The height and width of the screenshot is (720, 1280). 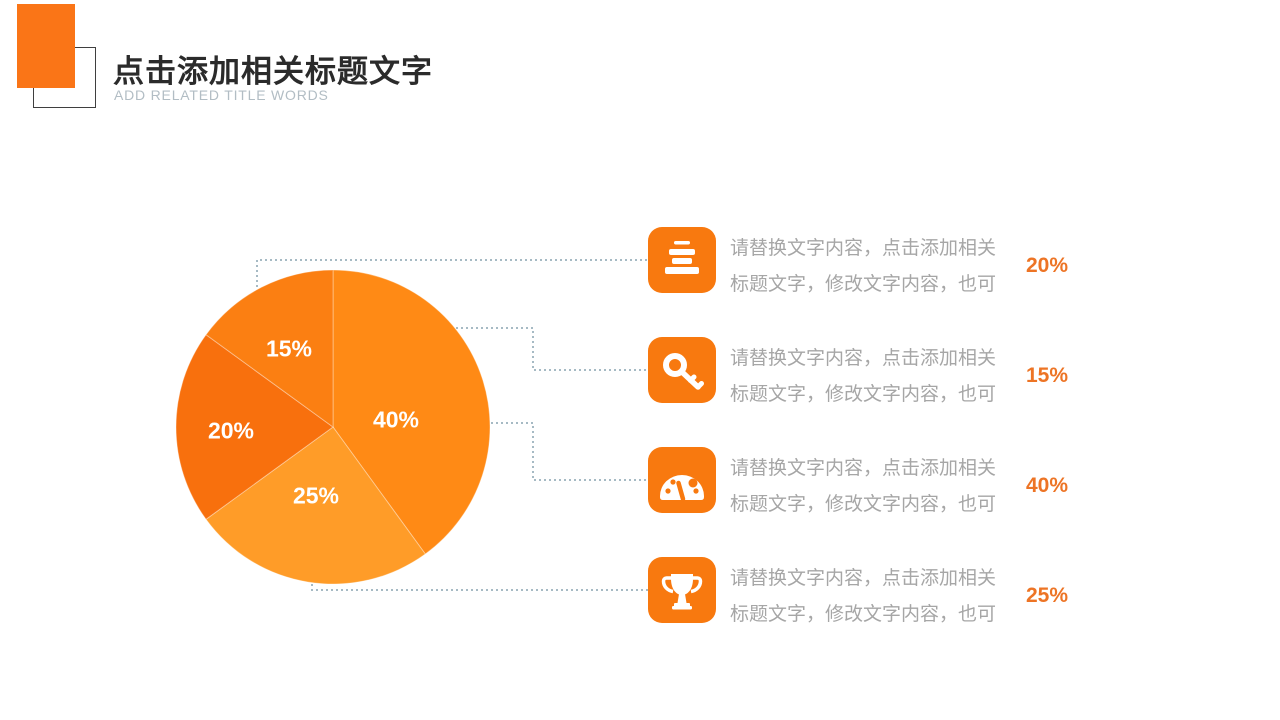 I want to click on item-percent: 40%, so click(x=1047, y=485).